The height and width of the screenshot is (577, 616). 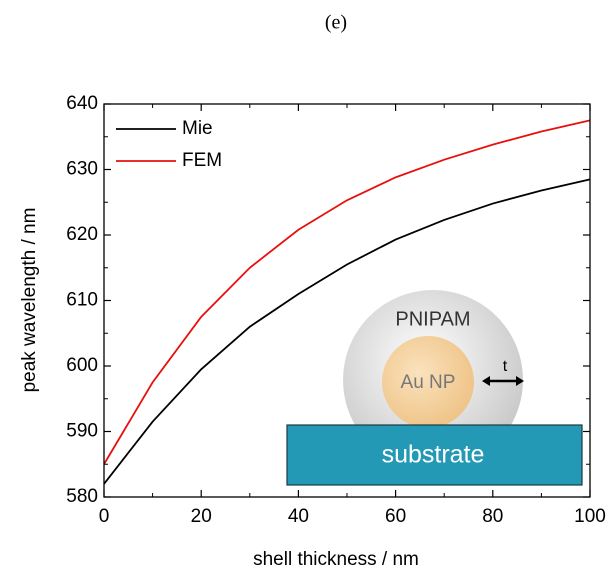 I want to click on core, so click(x=428, y=382).